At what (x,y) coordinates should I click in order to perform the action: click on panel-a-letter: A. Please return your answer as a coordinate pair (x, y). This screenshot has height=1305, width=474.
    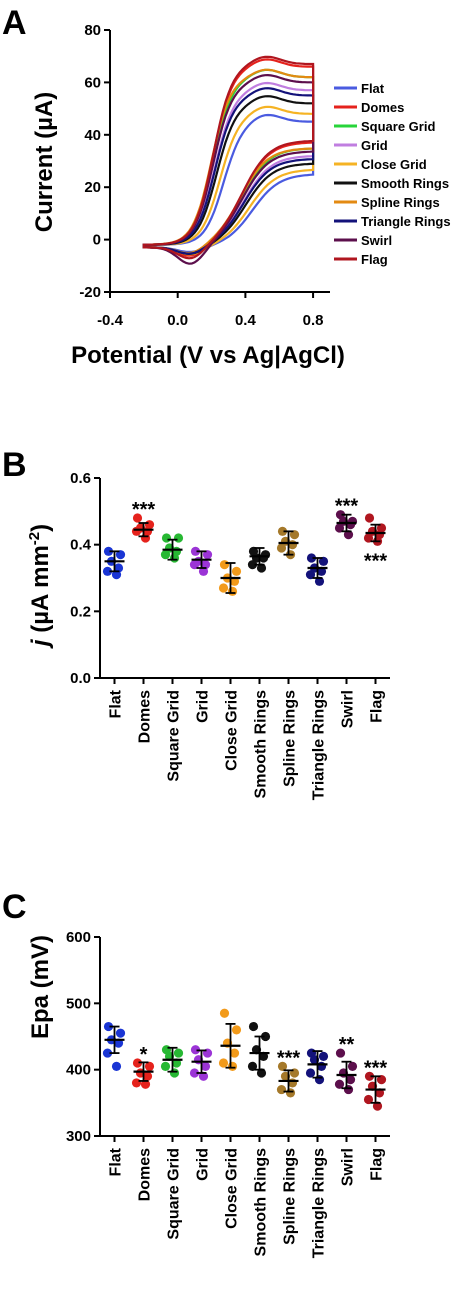
    Looking at the image, I should click on (14, 23).